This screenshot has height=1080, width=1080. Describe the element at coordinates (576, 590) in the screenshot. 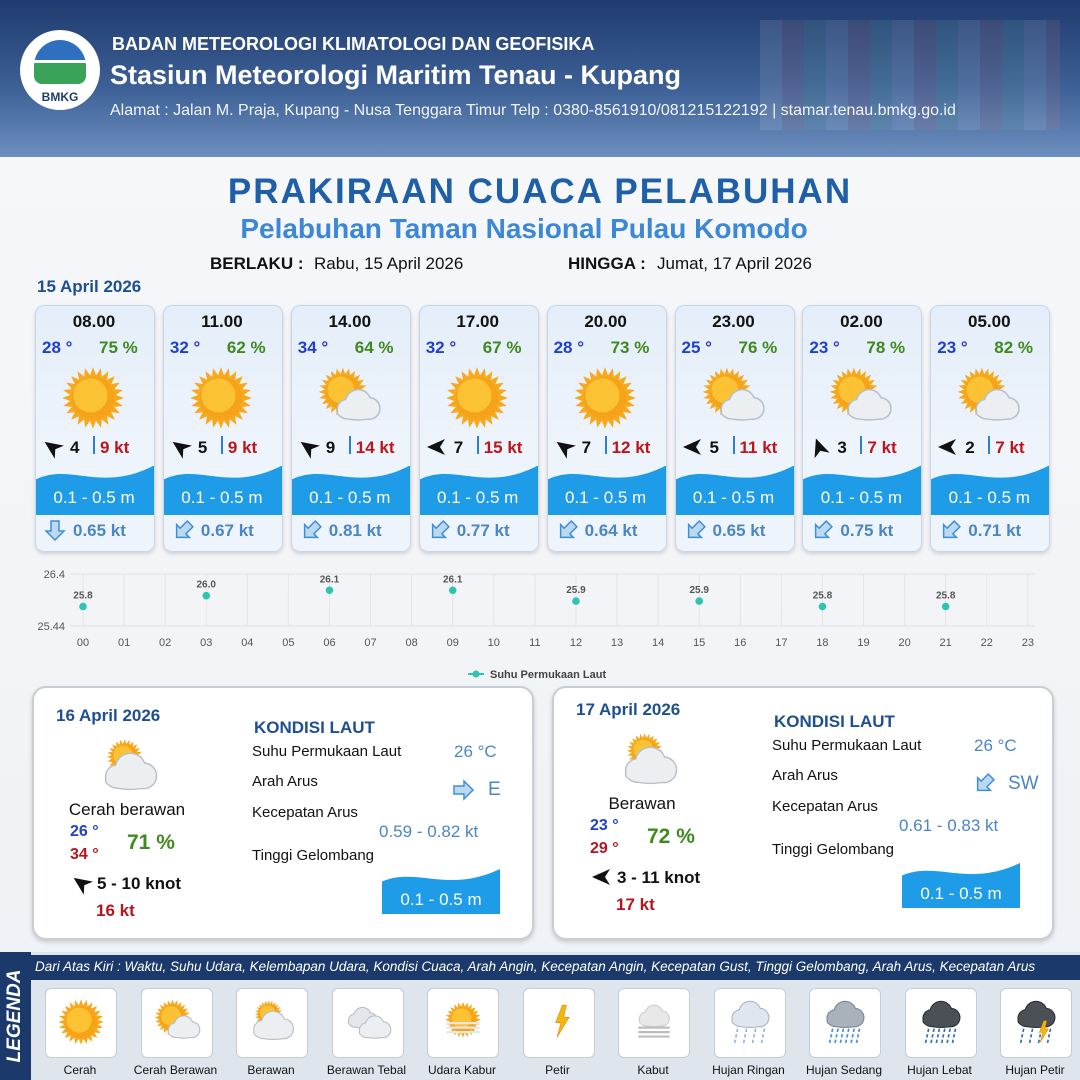

I see `data-label: 25.9` at that location.